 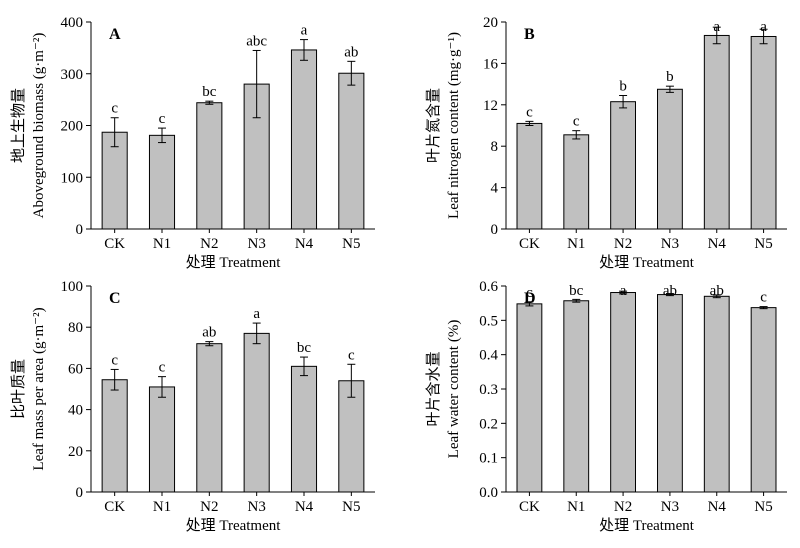 I want to click on y-tick-label: 0.6, so click(x=488, y=287).